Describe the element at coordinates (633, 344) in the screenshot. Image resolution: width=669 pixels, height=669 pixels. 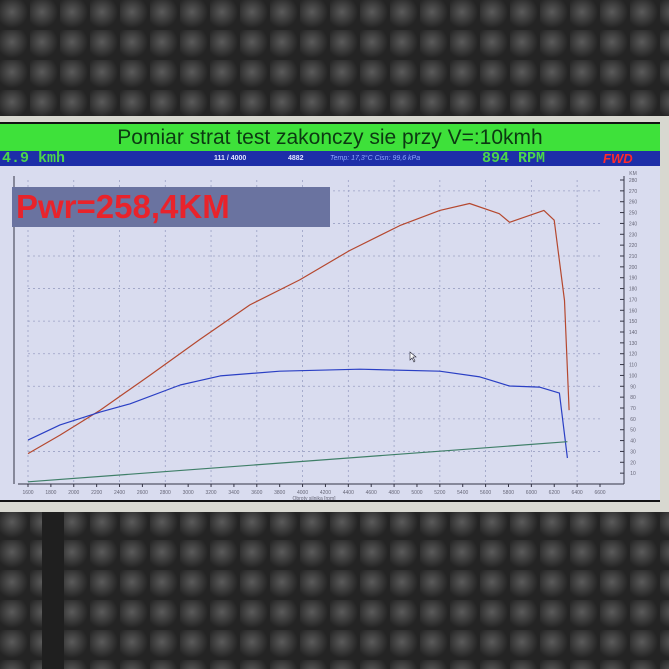
I see `y-right-tick-label: 130` at that location.